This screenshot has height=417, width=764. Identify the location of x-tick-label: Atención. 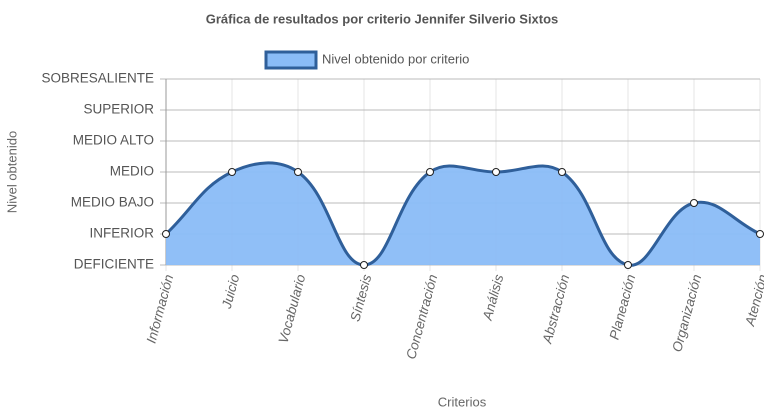
(753, 301).